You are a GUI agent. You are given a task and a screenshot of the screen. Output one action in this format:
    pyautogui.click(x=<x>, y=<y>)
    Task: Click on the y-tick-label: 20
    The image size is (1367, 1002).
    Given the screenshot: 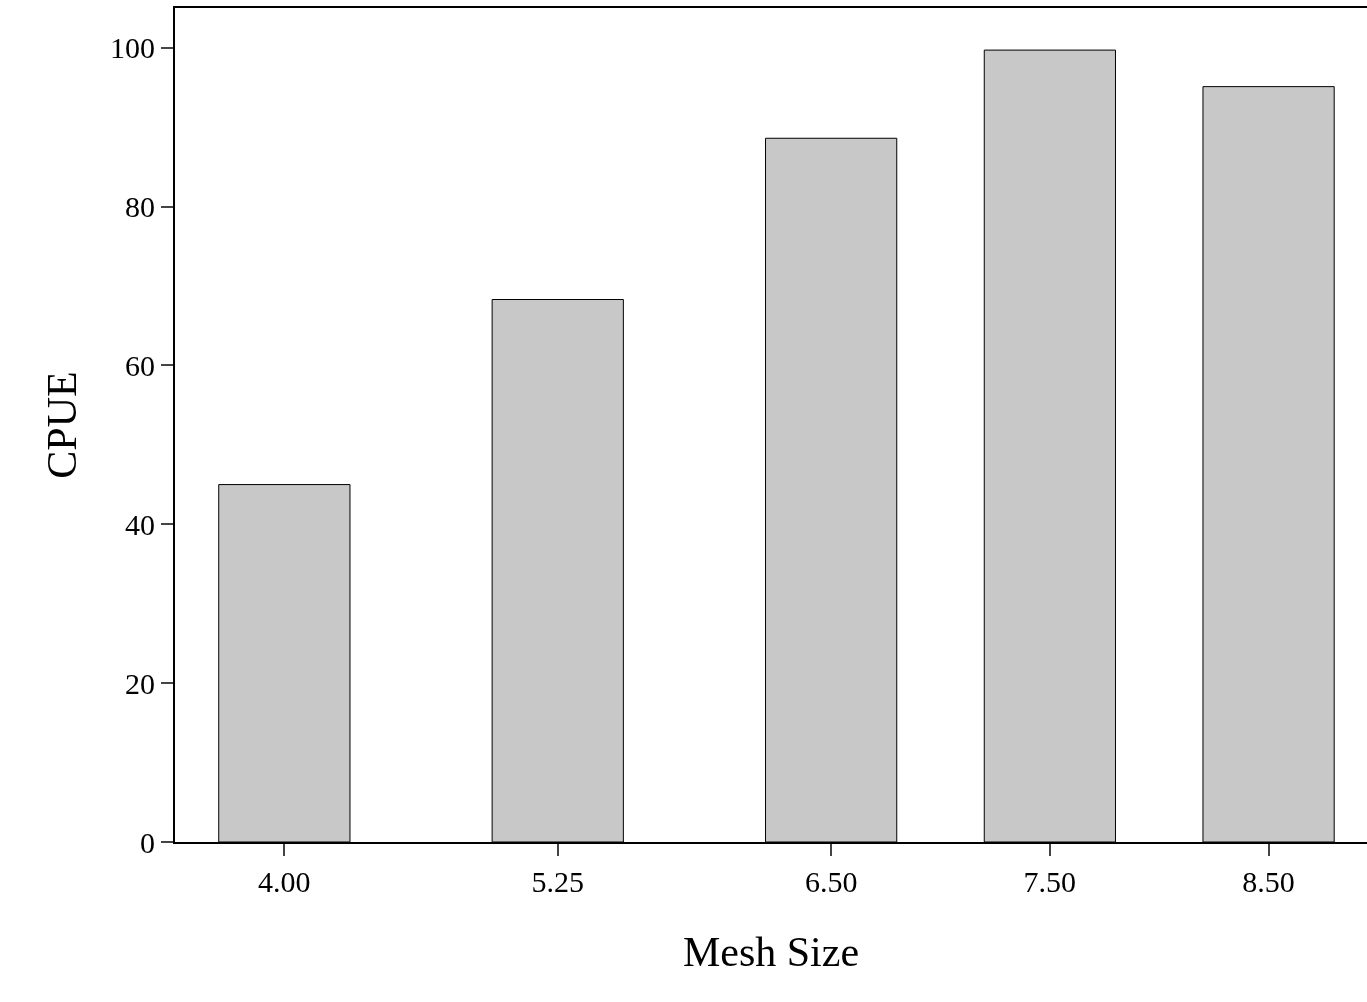 What is the action you would take?
    pyautogui.click(x=140, y=683)
    